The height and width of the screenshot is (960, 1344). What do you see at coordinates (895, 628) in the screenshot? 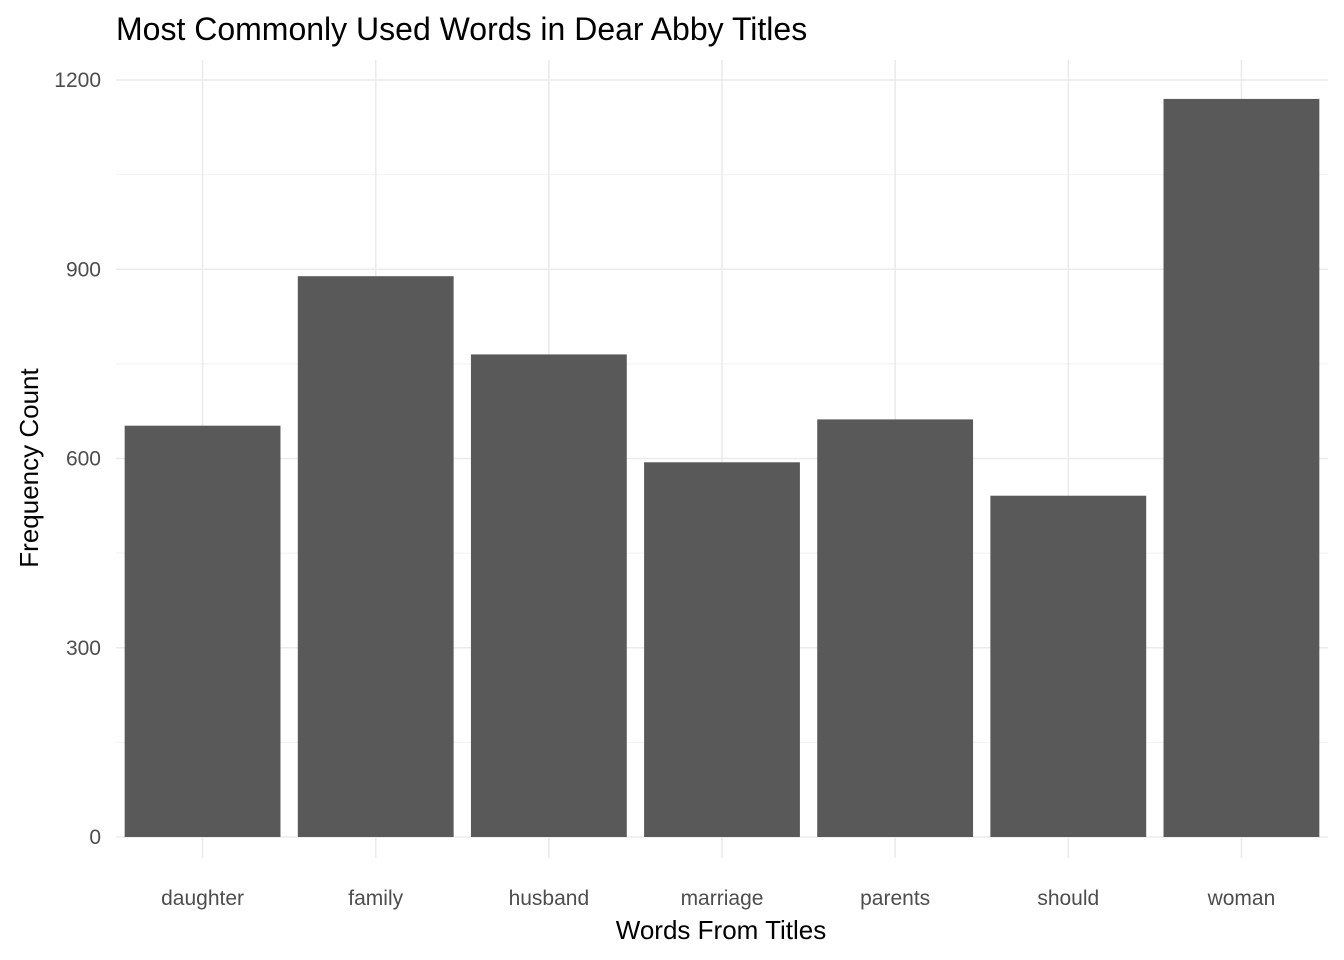
I see `bar-parents` at bounding box center [895, 628].